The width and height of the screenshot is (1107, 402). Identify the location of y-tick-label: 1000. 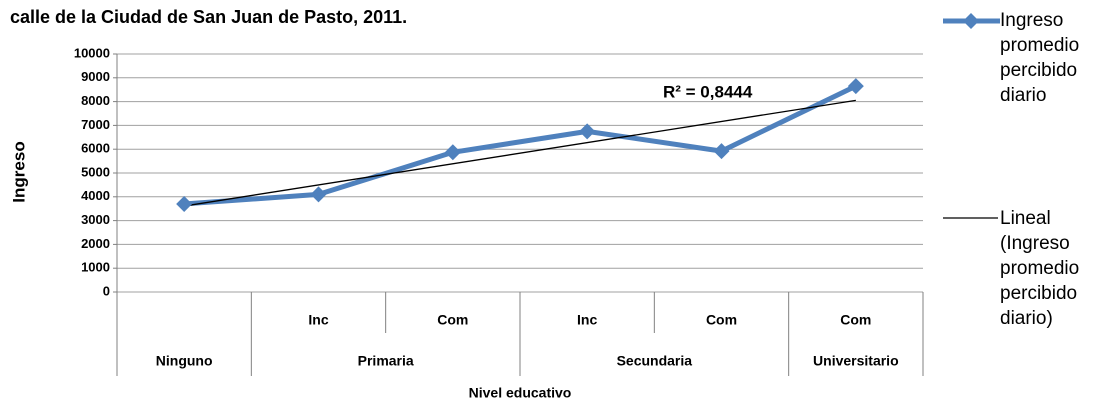
(95, 267).